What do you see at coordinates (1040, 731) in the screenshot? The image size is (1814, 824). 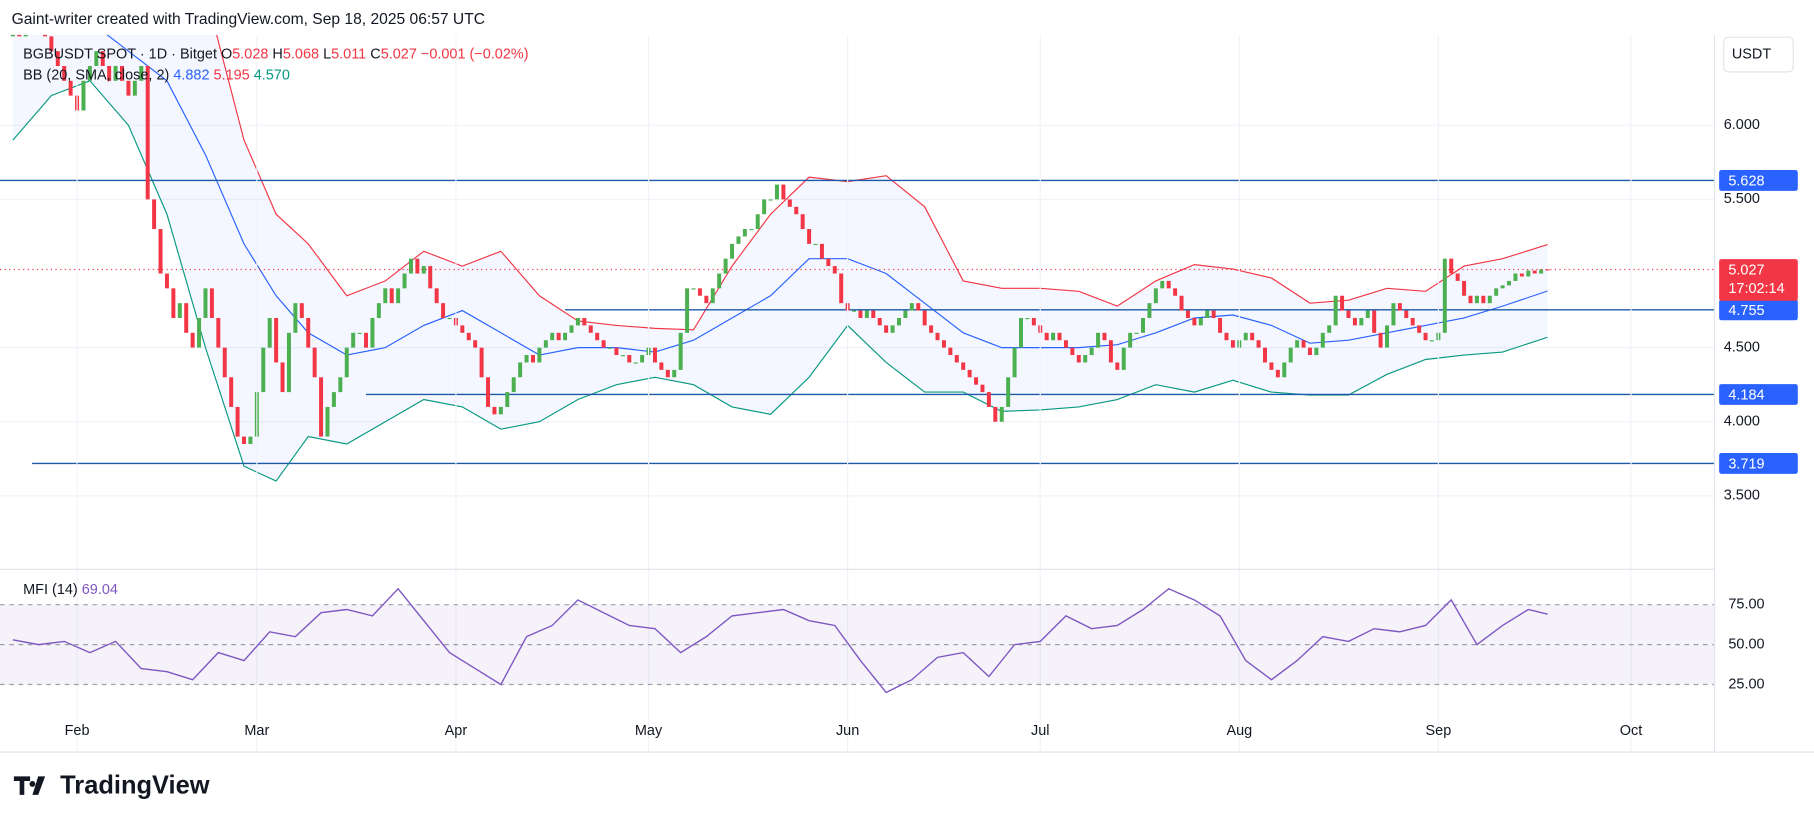 I see `x-tick-label: Jul` at bounding box center [1040, 731].